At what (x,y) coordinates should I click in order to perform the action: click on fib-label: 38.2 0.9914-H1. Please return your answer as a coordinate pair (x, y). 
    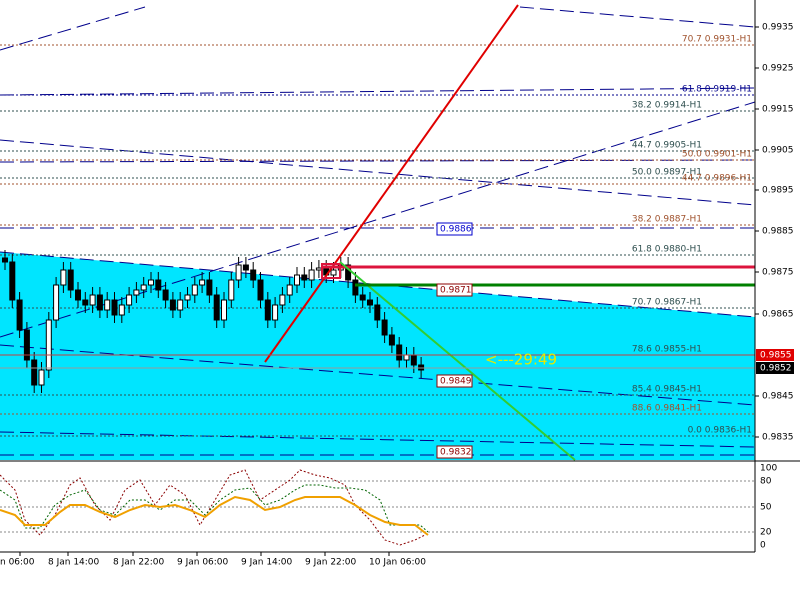
    Looking at the image, I should click on (667, 106).